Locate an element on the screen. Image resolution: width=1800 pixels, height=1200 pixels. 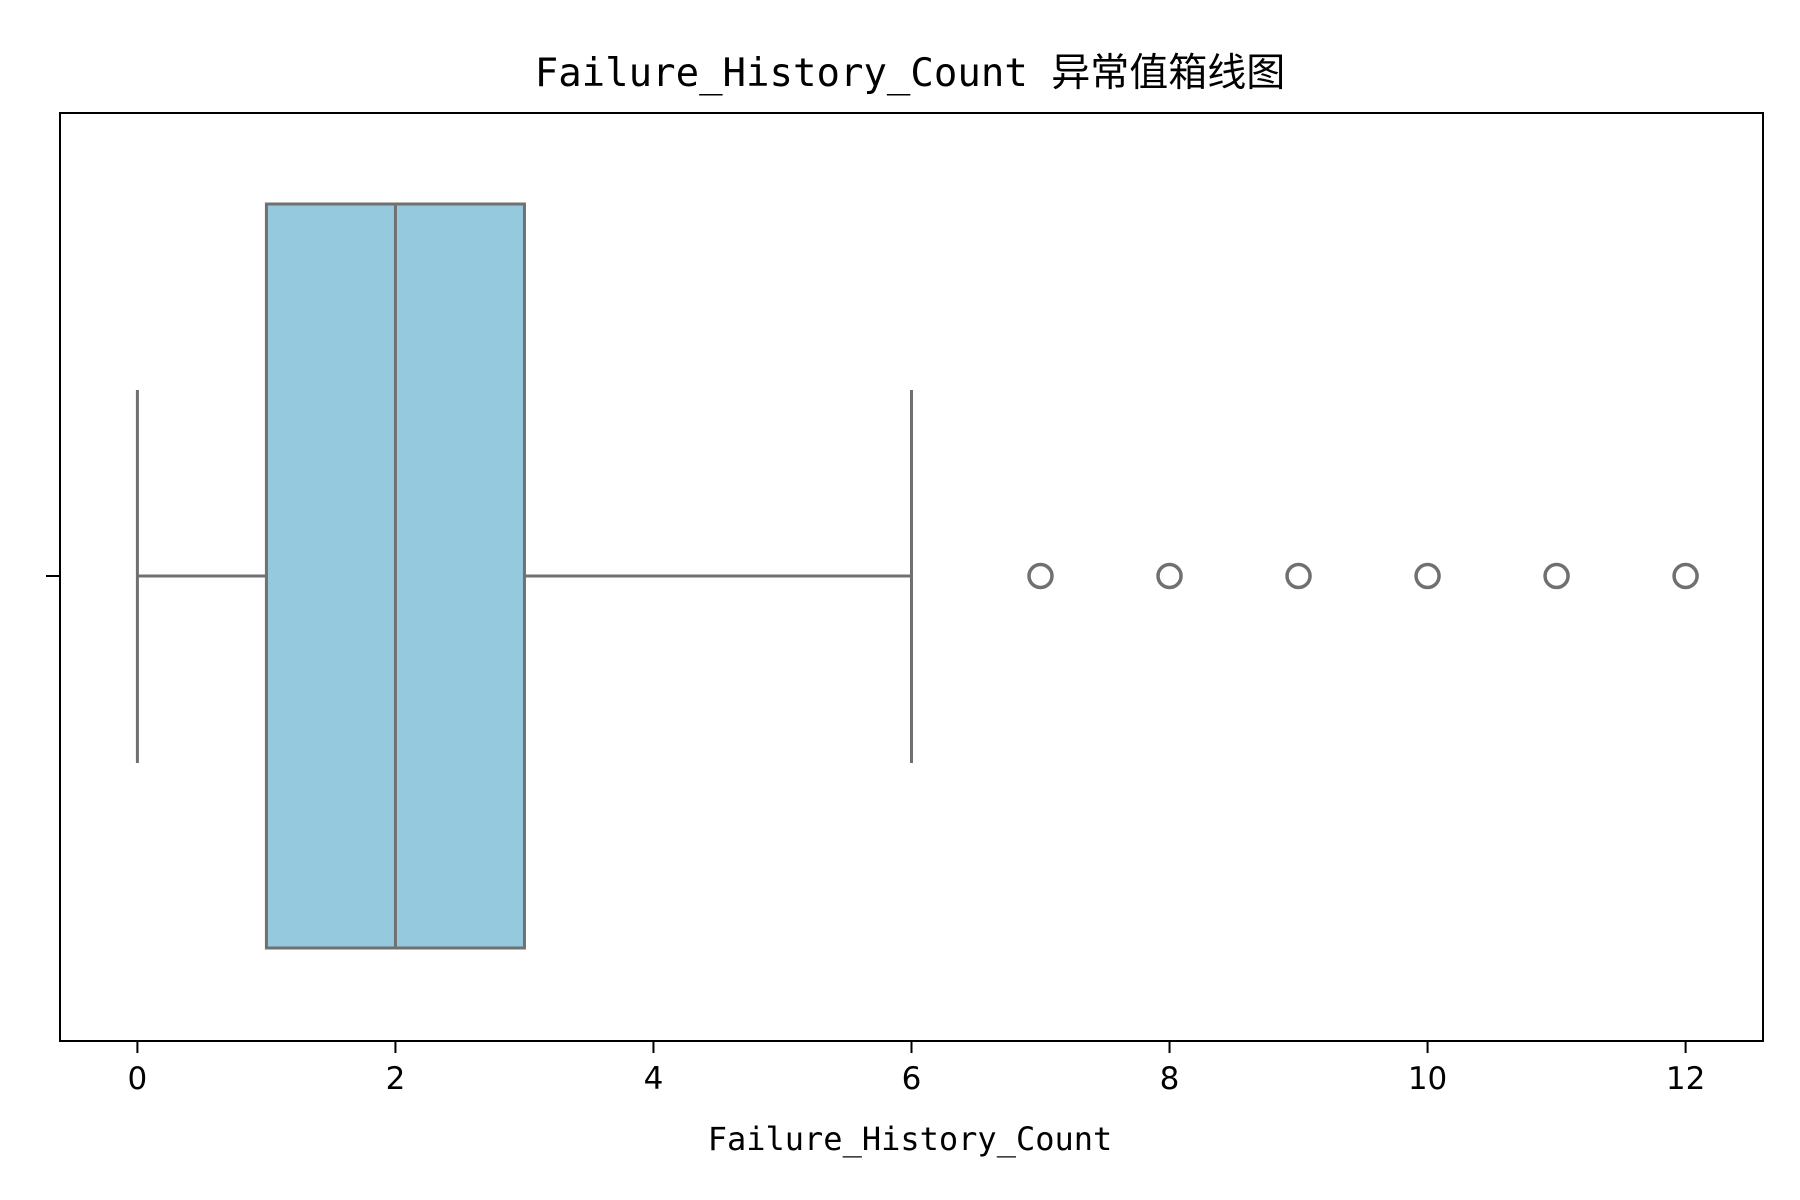
x-axis-ticks: 0 2 4 6 8 10 12 is located at coordinates (916, 1069).